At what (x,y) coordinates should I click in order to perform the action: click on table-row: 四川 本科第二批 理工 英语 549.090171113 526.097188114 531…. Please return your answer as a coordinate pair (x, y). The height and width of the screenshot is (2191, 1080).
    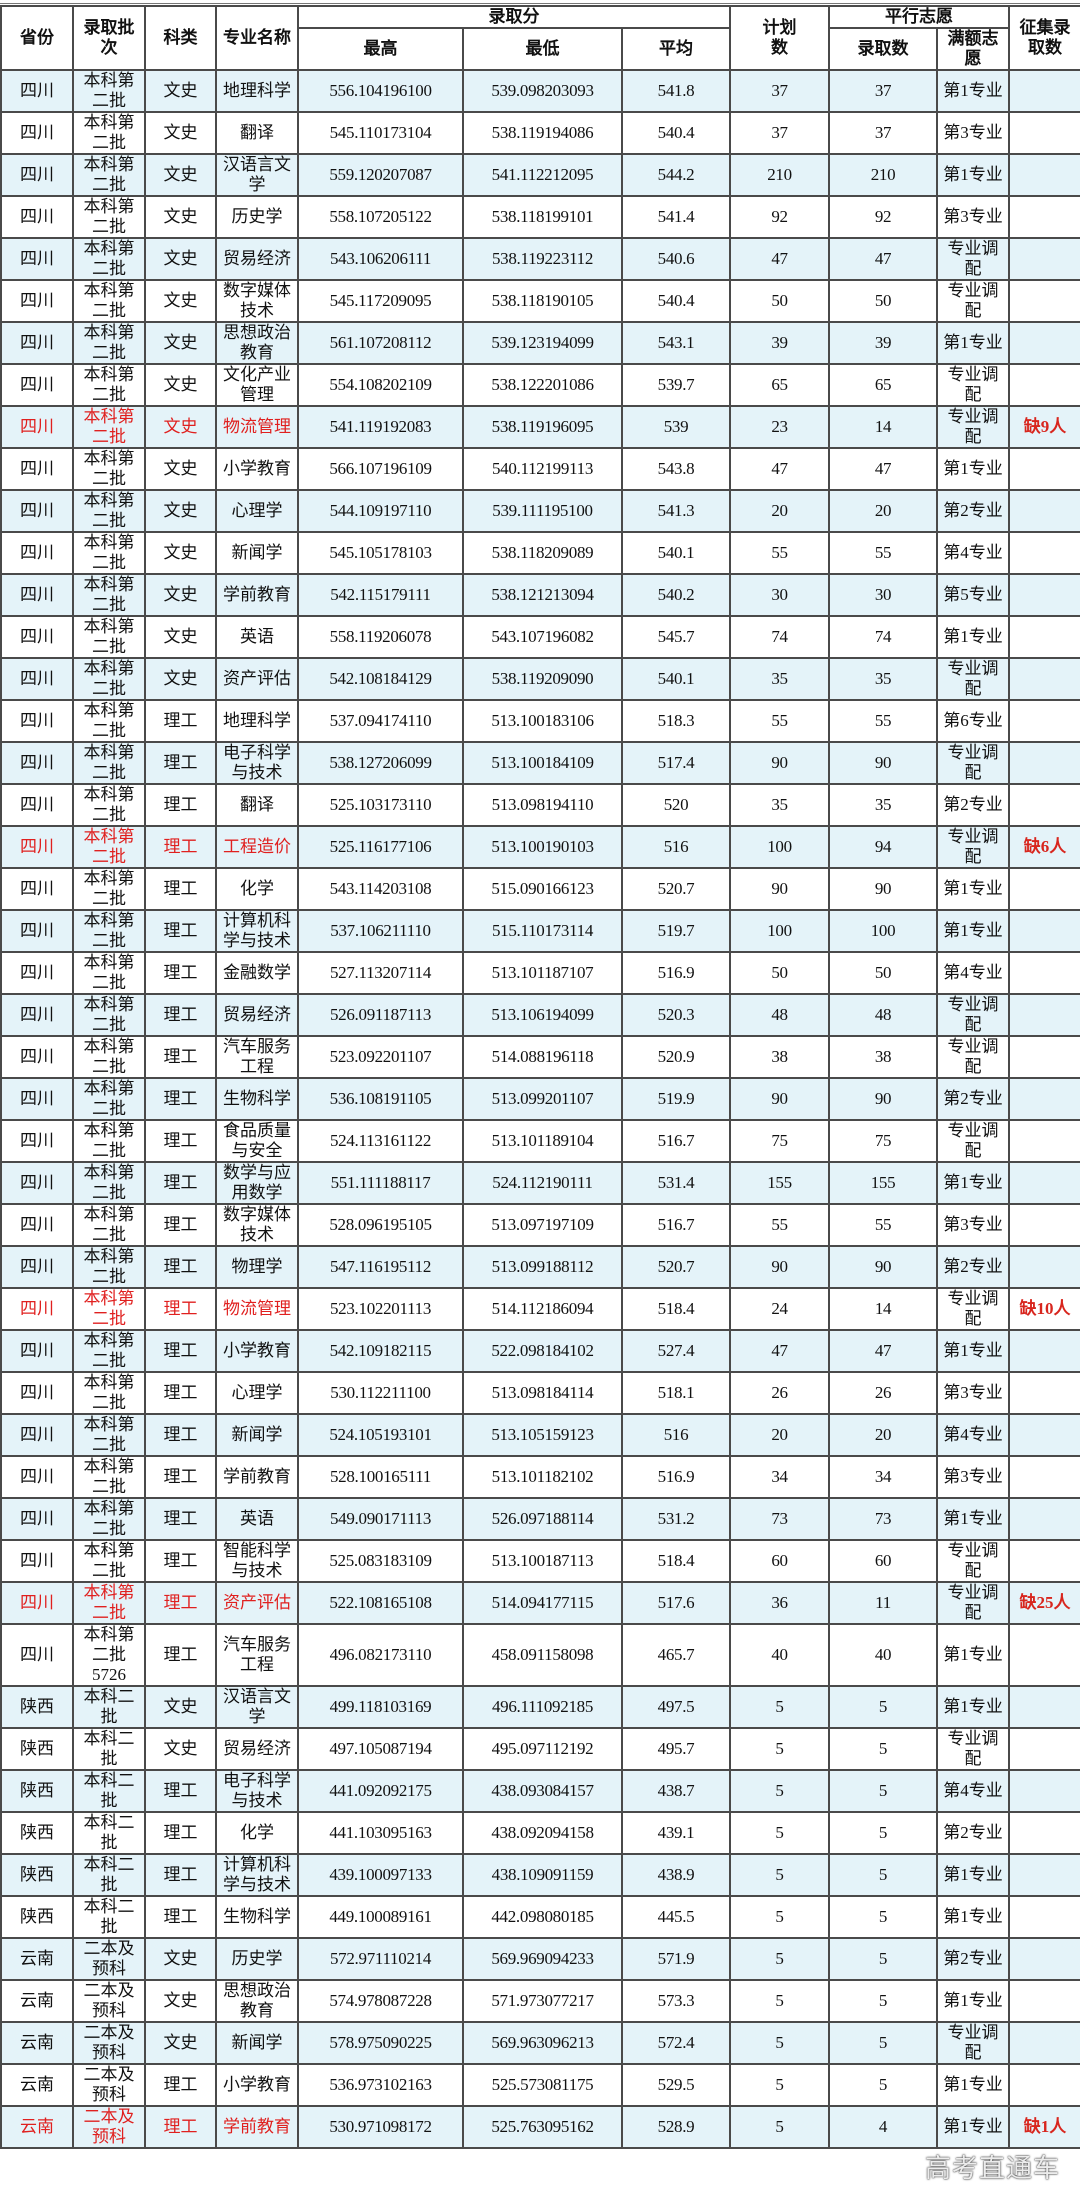
    Looking at the image, I should click on (540, 1519).